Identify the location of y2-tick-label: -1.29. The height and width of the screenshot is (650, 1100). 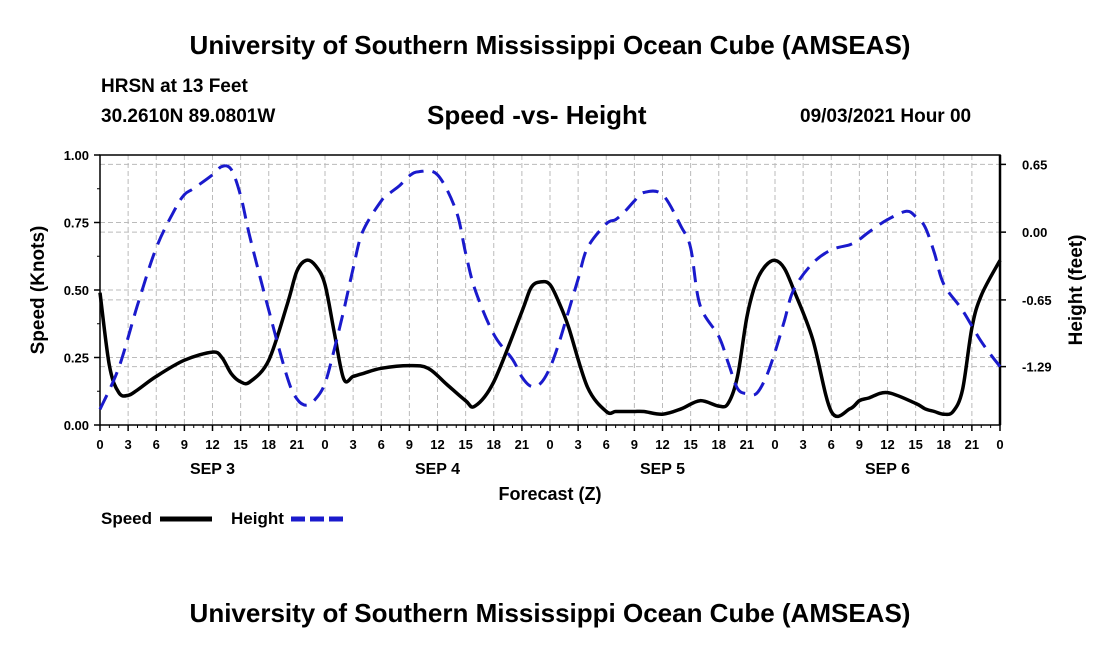
(1037, 367).